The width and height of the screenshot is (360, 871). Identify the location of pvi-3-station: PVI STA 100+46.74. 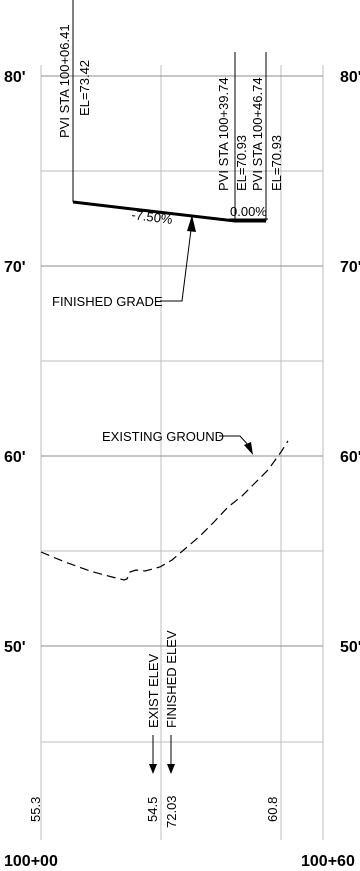
(257, 134).